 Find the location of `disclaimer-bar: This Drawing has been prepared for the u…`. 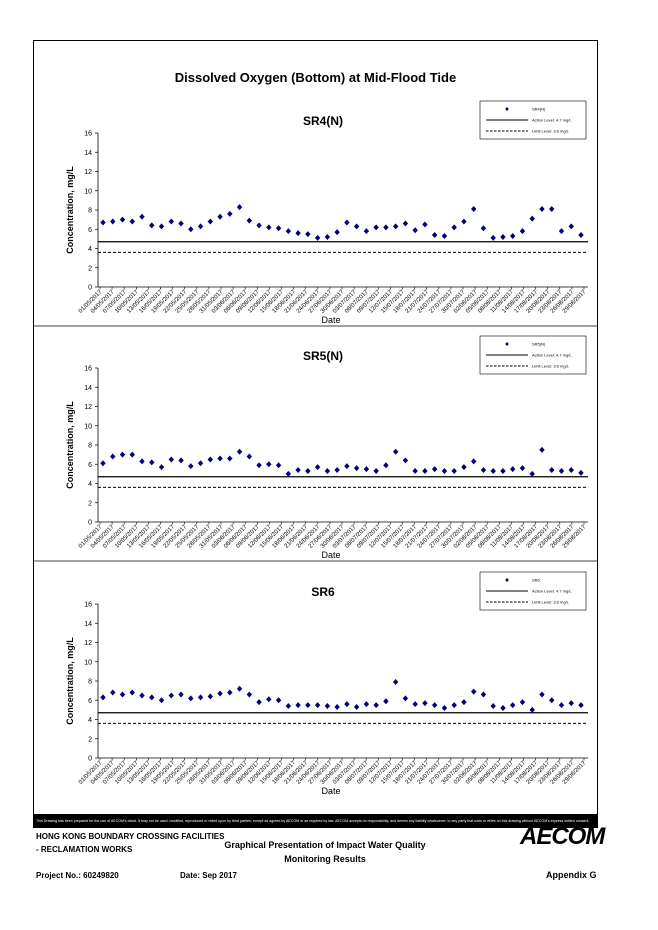

disclaimer-bar: This Drawing has been prepared for the u… is located at coordinates (315, 821).